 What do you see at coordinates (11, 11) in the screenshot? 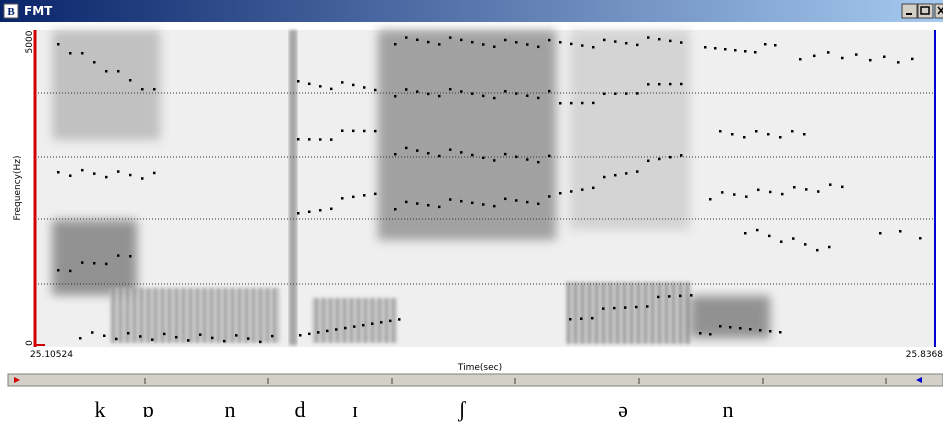
I see `app-icon` at bounding box center [11, 11].